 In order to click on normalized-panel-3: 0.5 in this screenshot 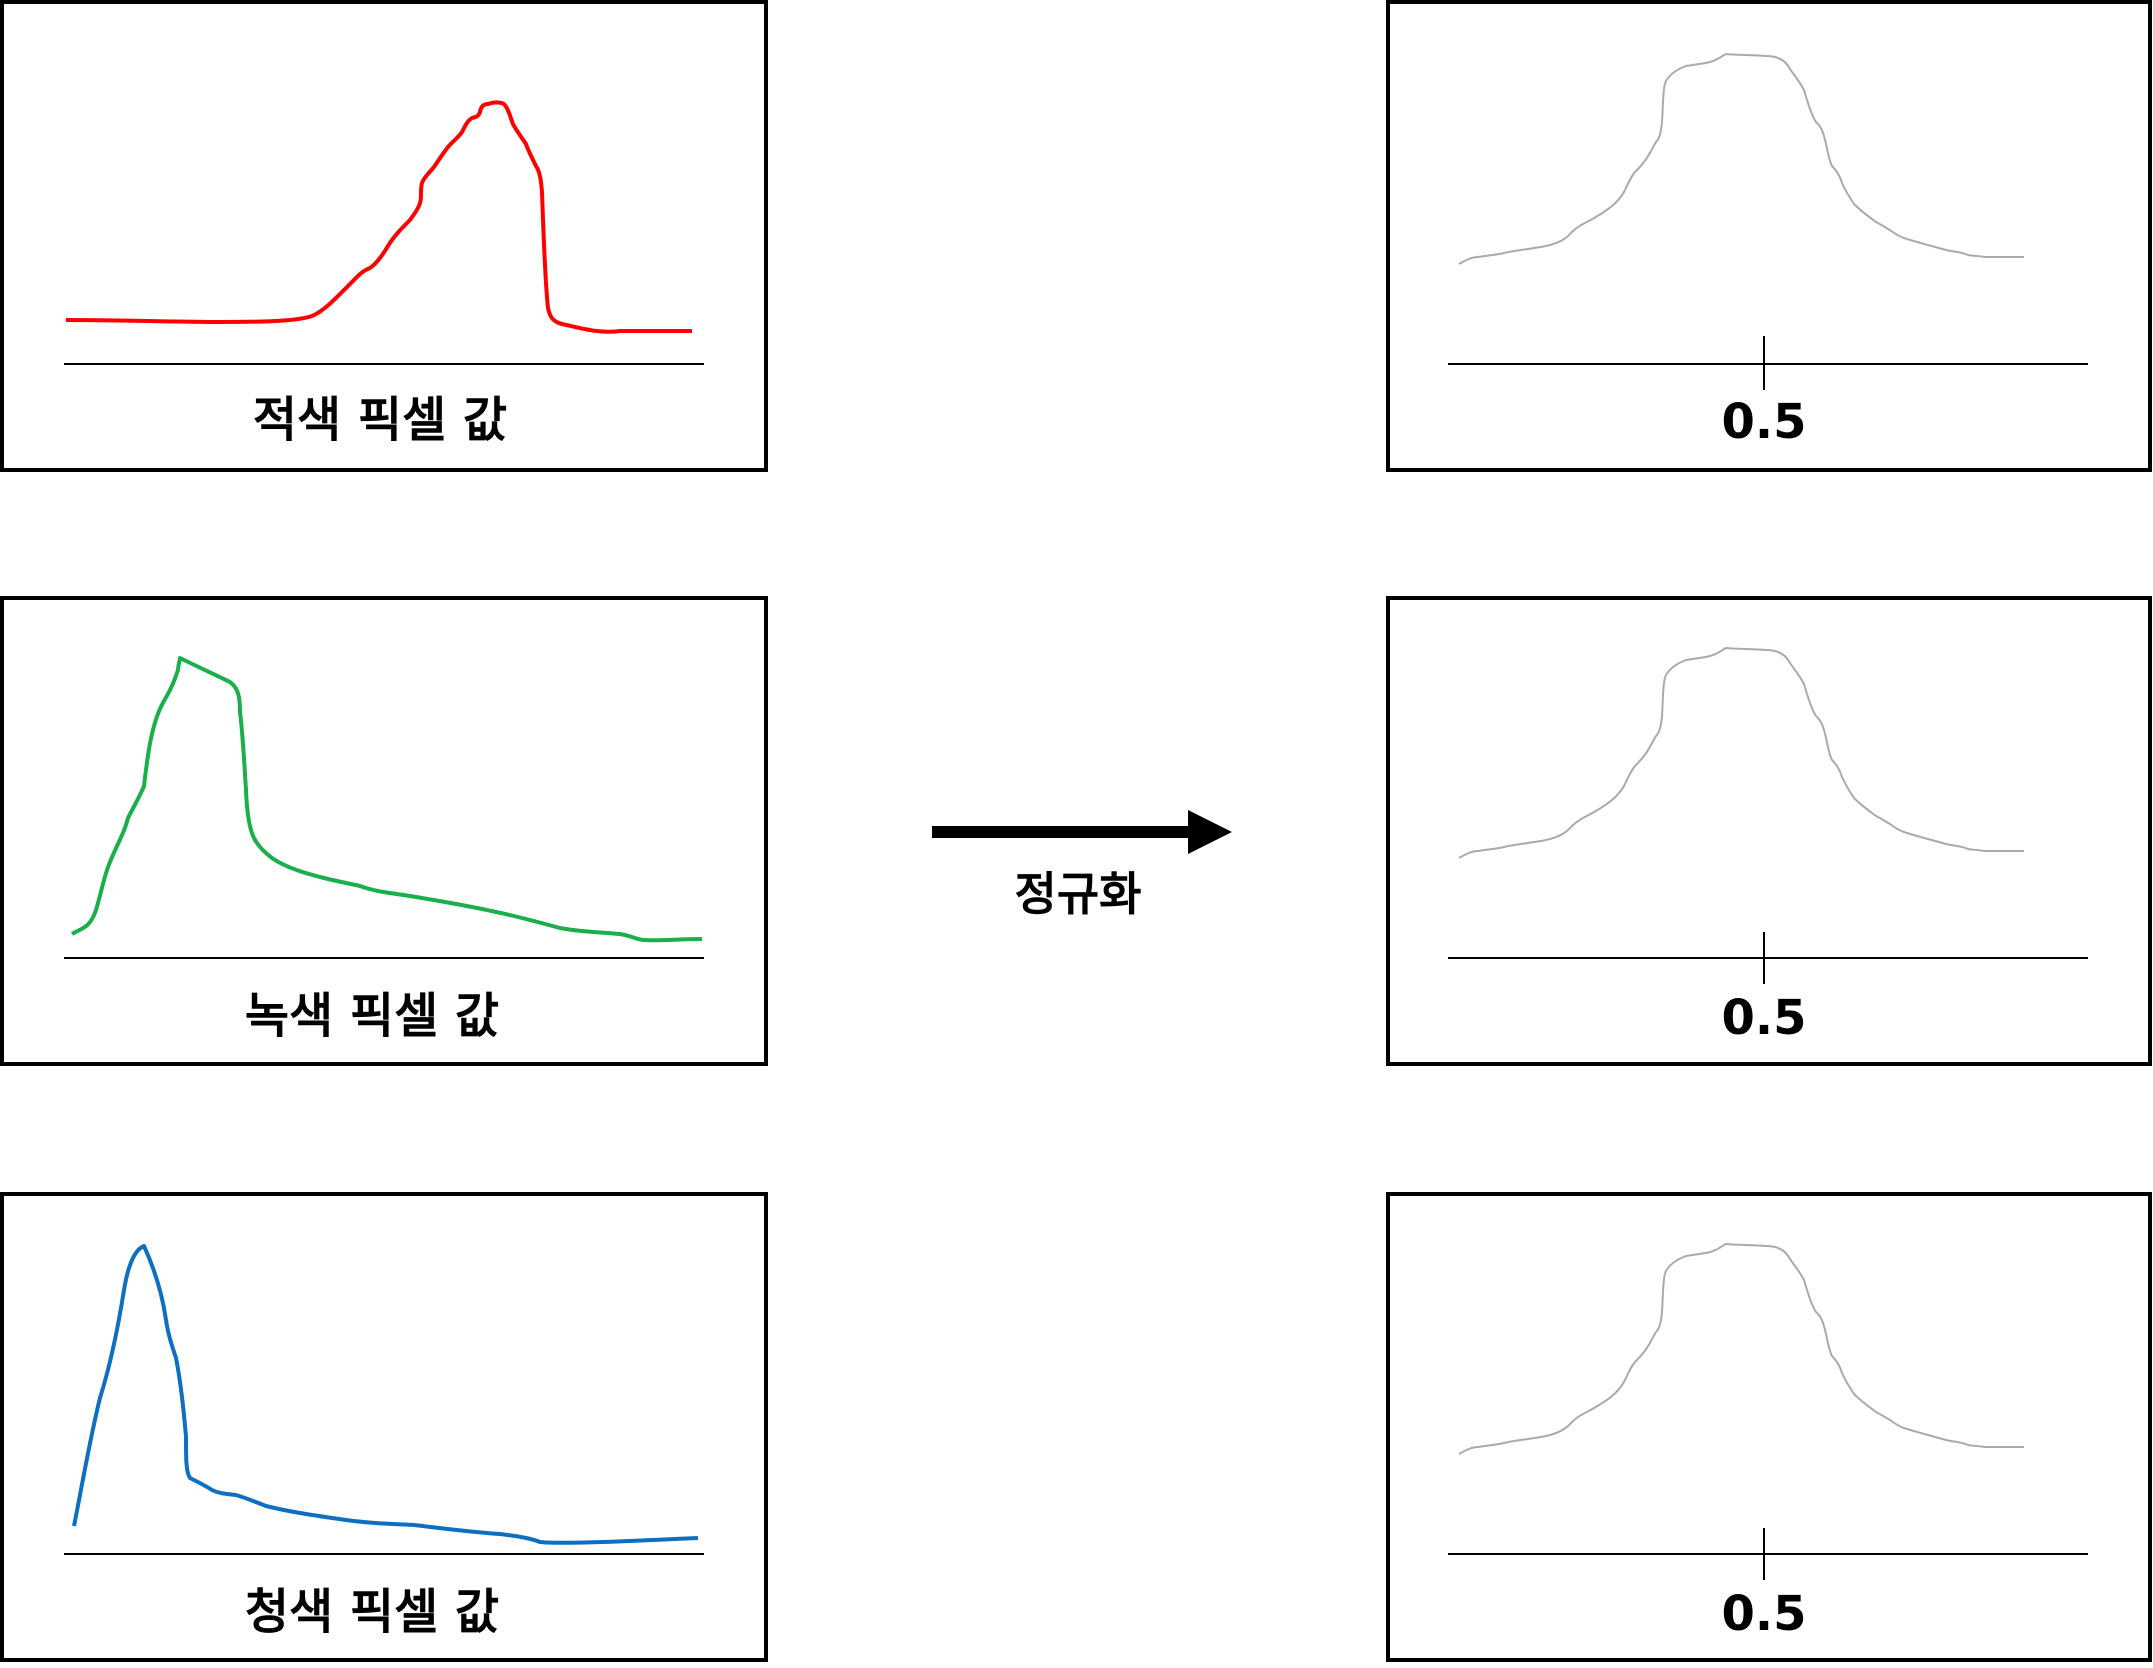, I will do `click(1769, 1427)`.